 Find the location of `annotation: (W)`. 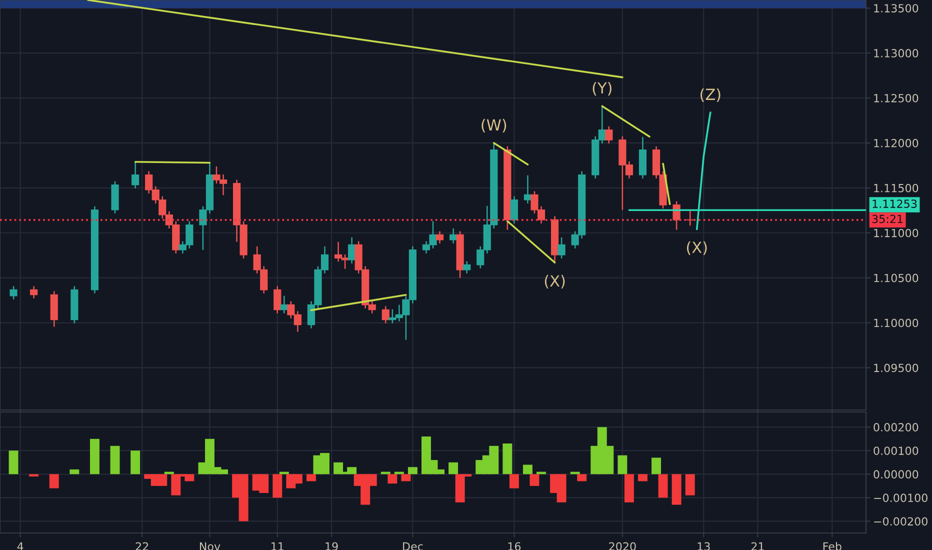

annotation: (W) is located at coordinates (494, 125).